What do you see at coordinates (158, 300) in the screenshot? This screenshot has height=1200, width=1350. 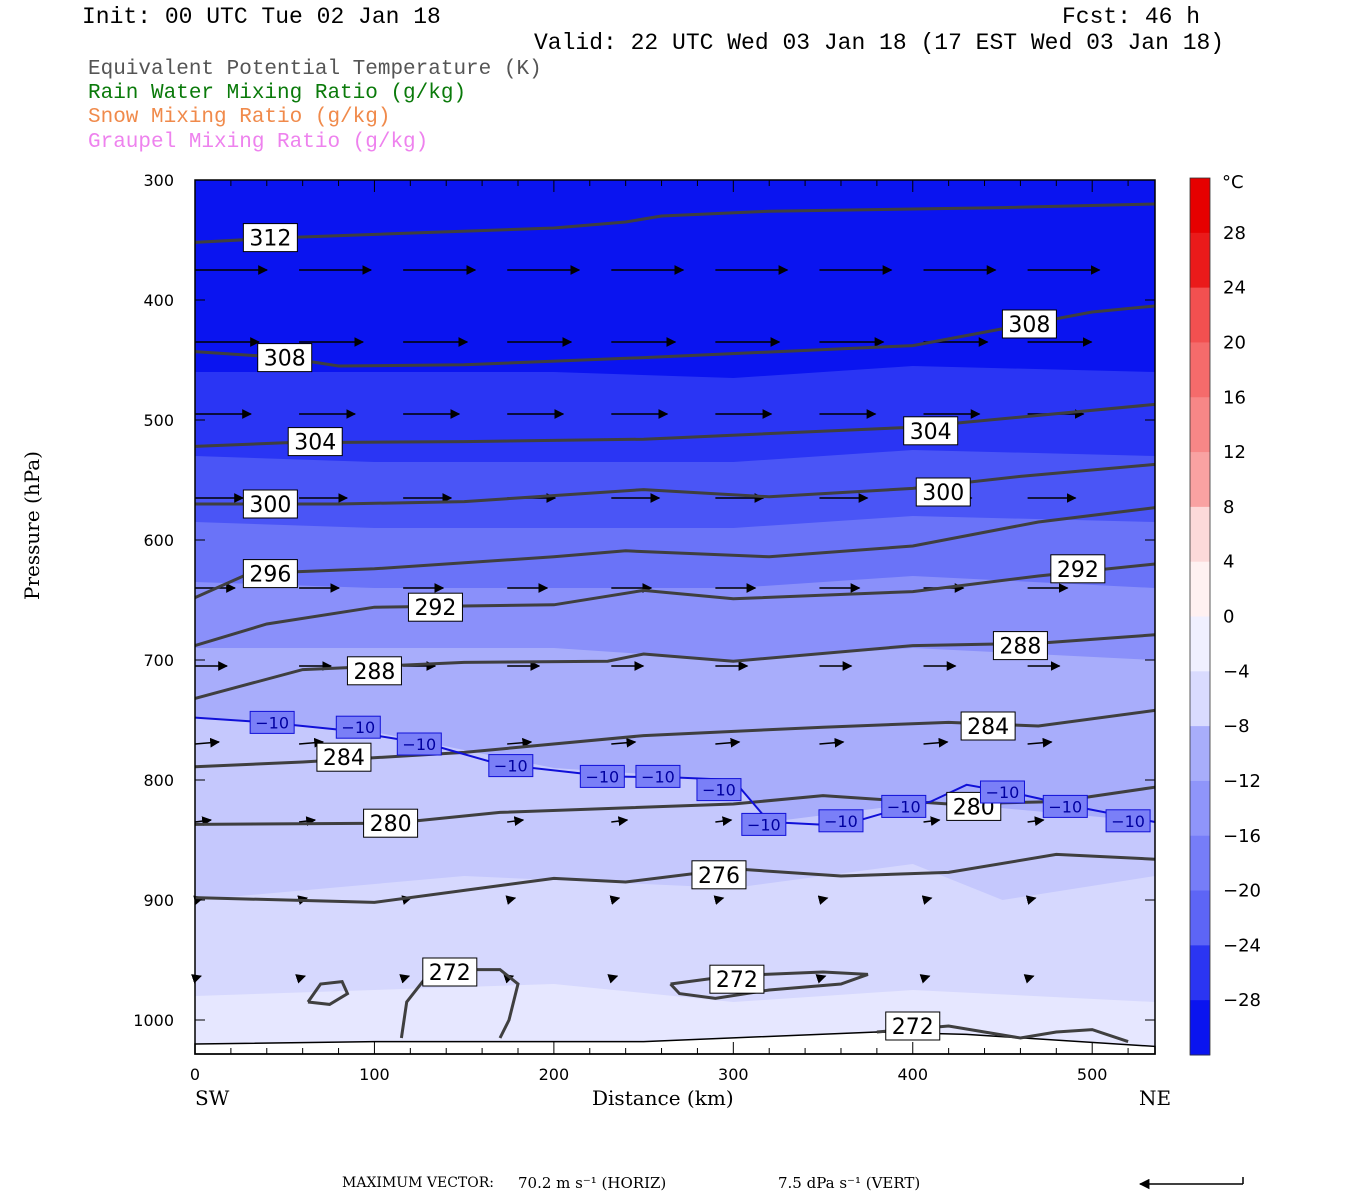 I see `y-tick-label: 400` at bounding box center [158, 300].